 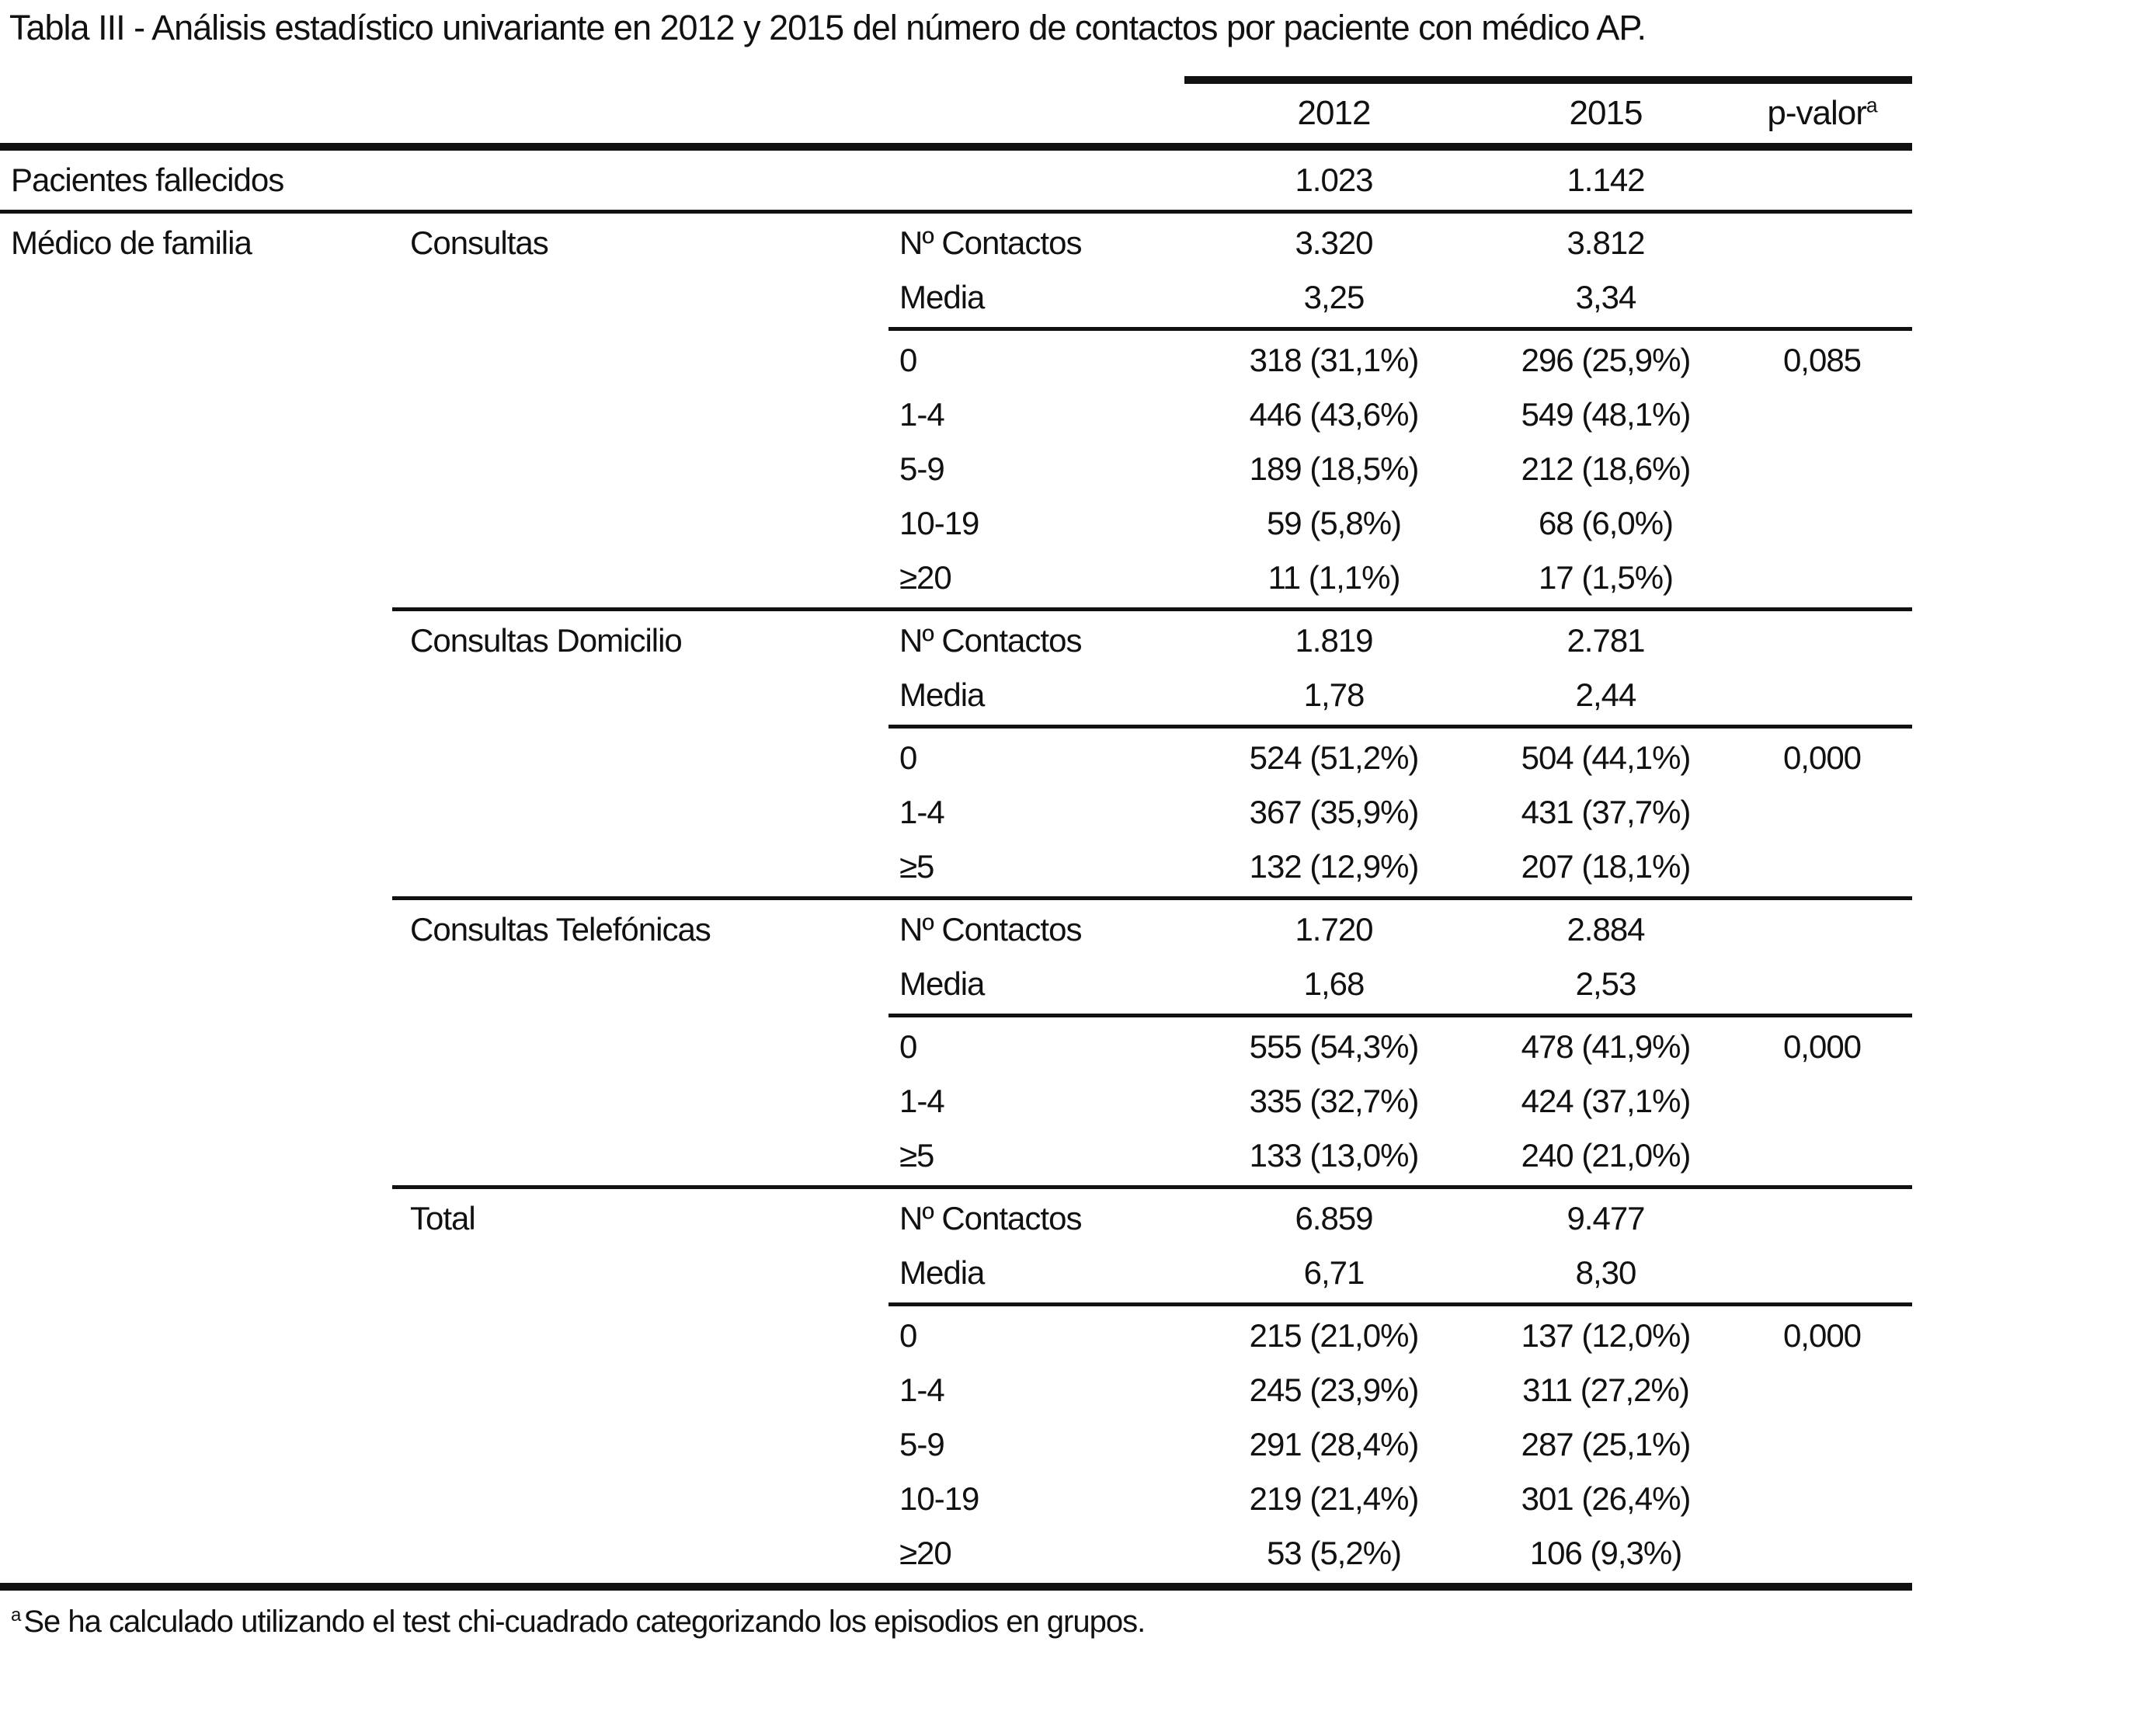 I want to click on table-row: Total Nº Contactos 6.859 9.477, so click(x=956, y=1218).